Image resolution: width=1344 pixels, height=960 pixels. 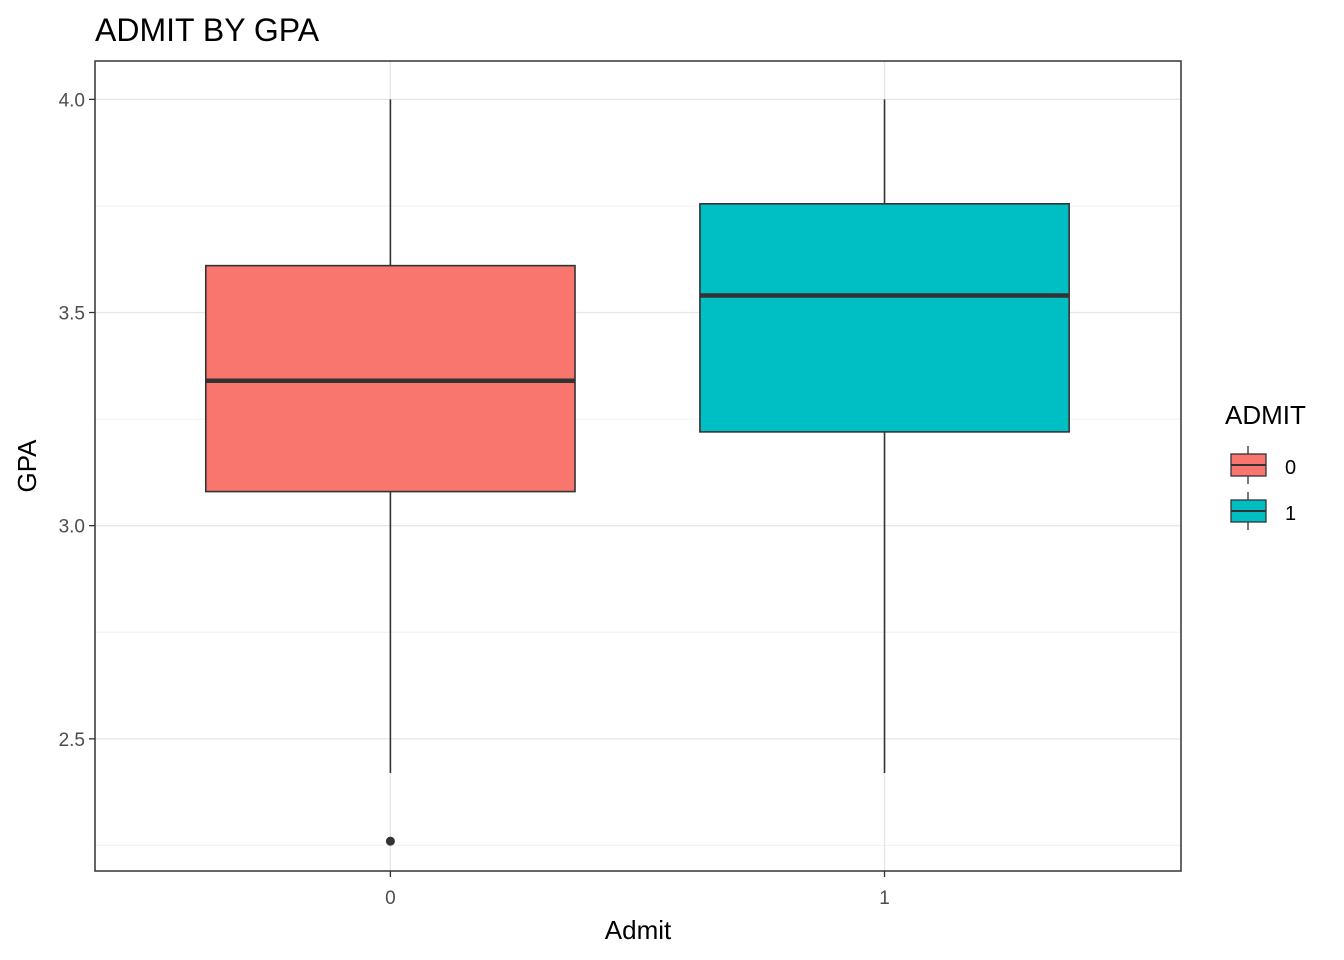 What do you see at coordinates (72, 314) in the screenshot?
I see `y-tick-label-2: 3.5` at bounding box center [72, 314].